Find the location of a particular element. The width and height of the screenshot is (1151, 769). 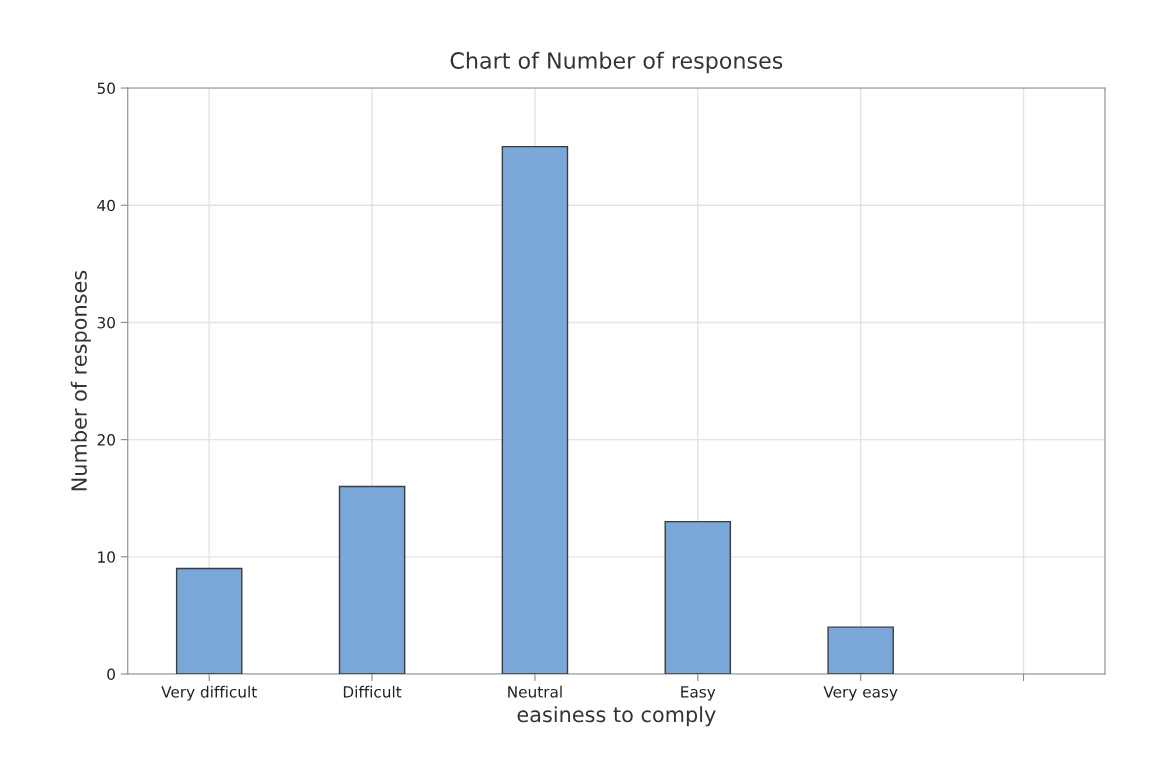

y-tick-label: 0 is located at coordinates (111, 674).